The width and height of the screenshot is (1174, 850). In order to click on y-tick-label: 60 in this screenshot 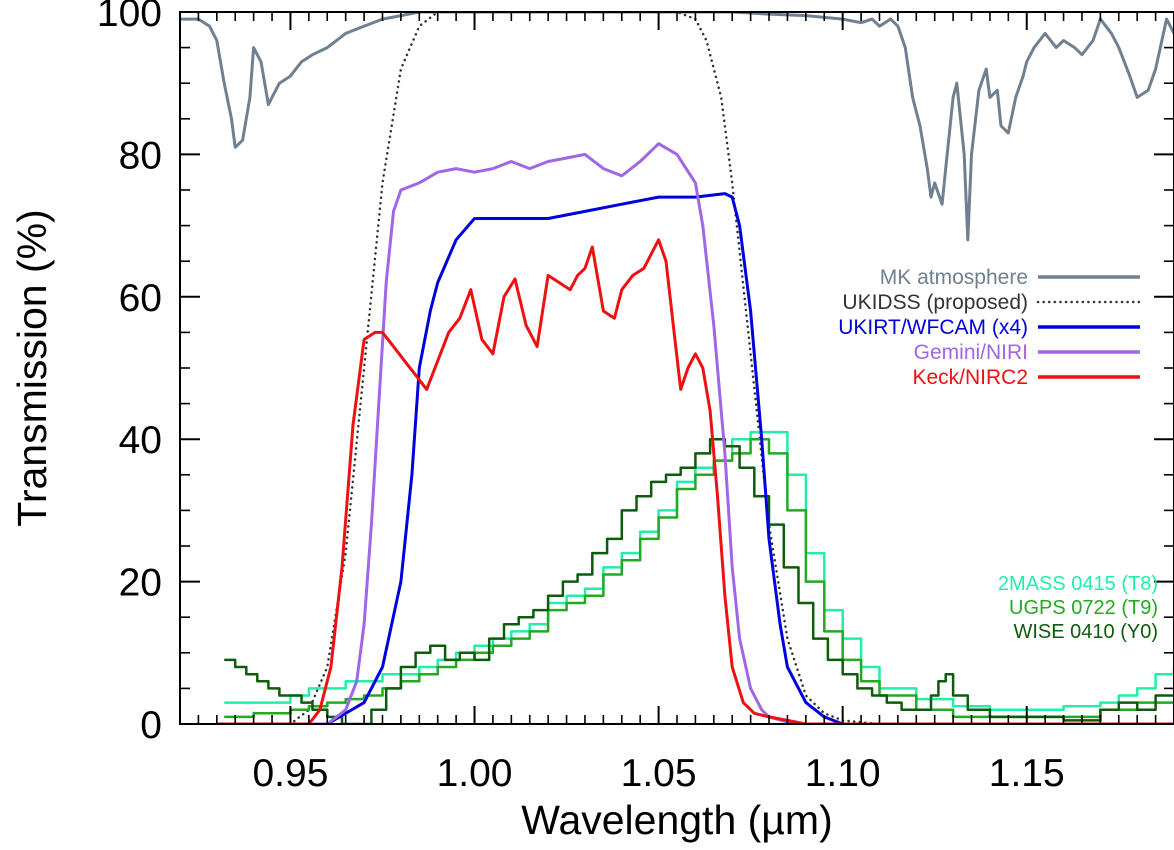, I will do `click(140, 298)`.